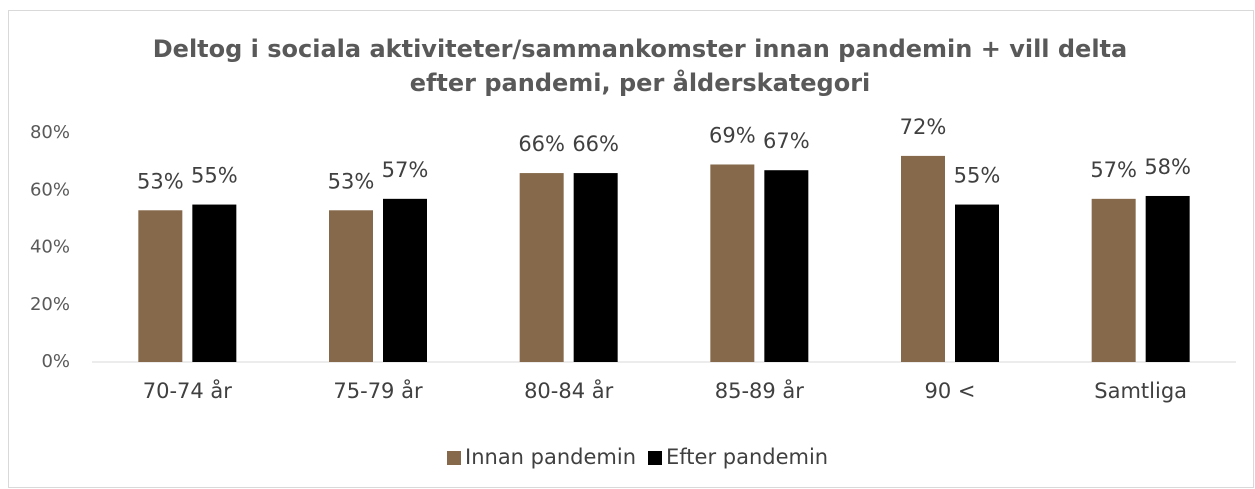 This screenshot has height=489, width=1255. I want to click on x-tick-label: 75-79 år, so click(378, 390).